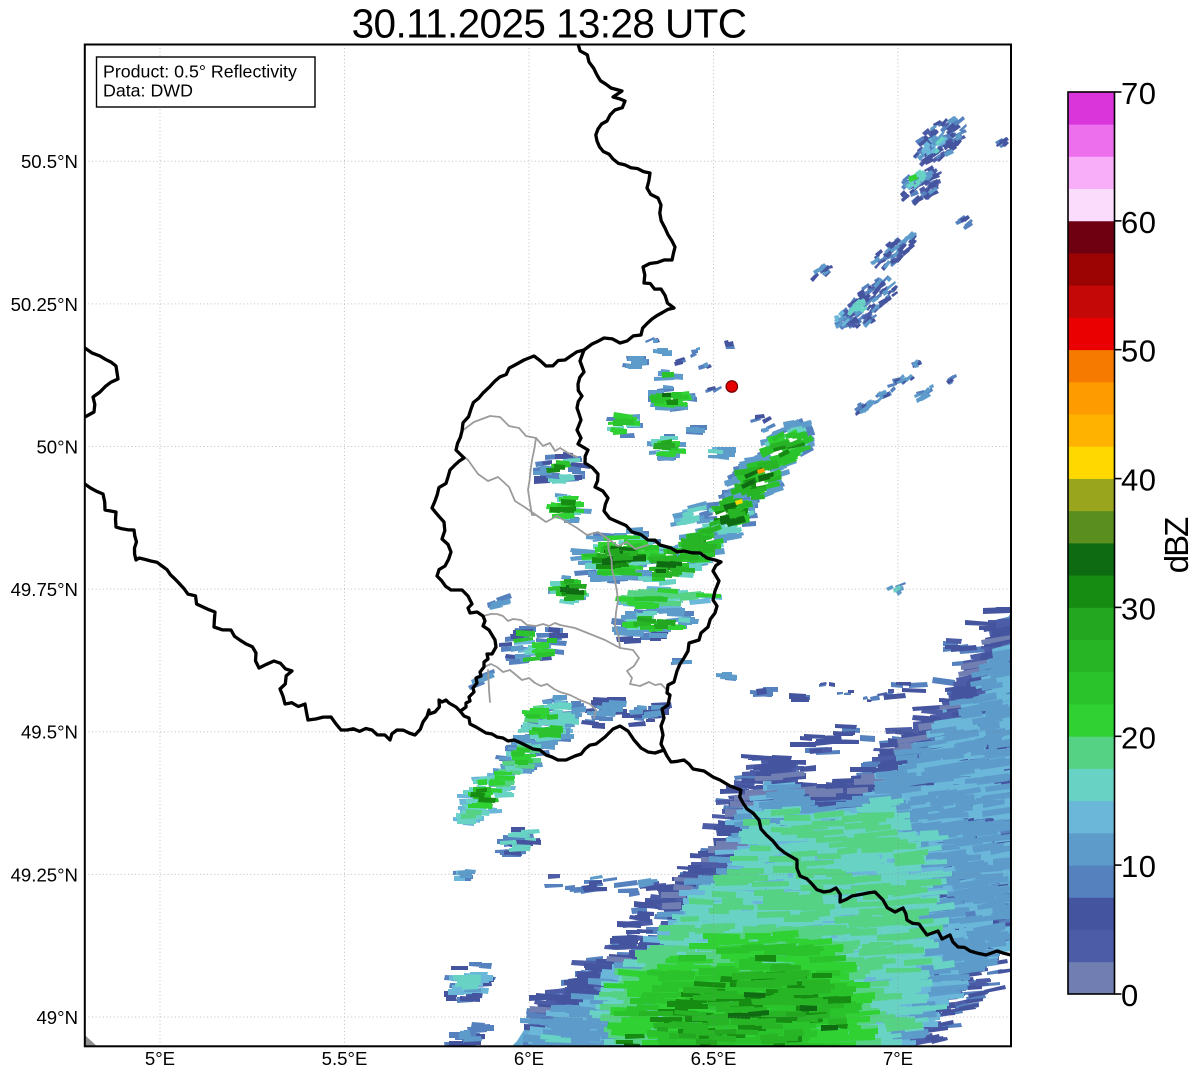  Describe the element at coordinates (200, 72) in the screenshot. I see `svg-text: Product: 0.5° Reflectivity` at that location.